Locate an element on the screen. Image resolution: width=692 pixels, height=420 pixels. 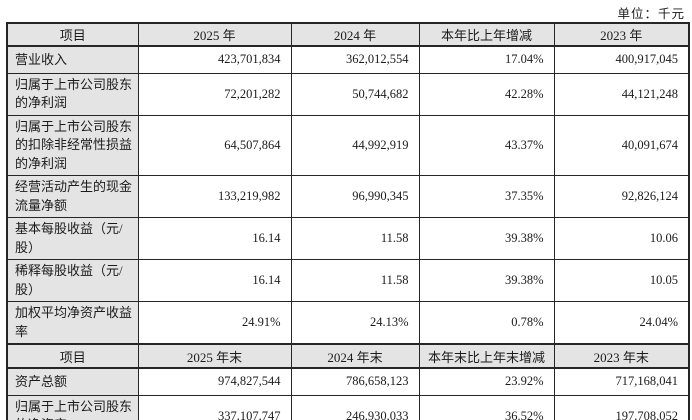
cell-change: 43.37% is located at coordinates (486, 145).